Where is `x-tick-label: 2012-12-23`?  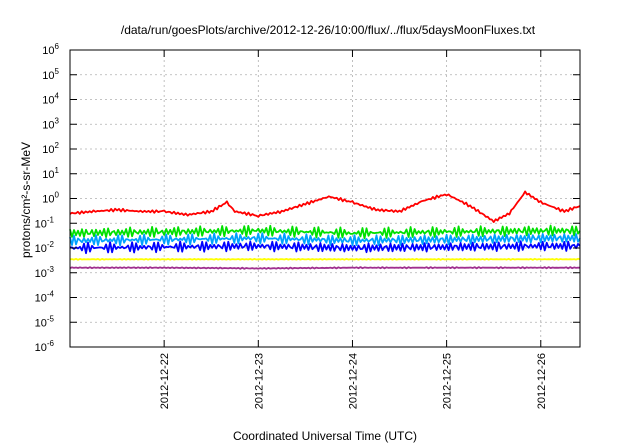 x-tick-label: 2012-12-23 is located at coordinates (259, 381).